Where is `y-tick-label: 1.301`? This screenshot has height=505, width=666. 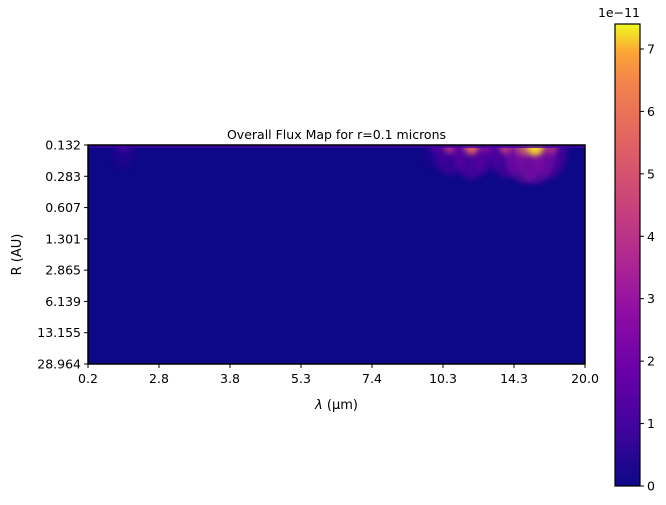 y-tick-label: 1.301 is located at coordinates (63, 238).